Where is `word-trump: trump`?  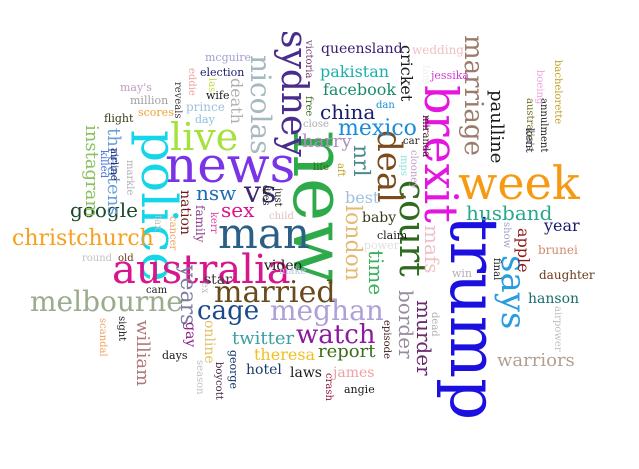
word-trump: trump is located at coordinates (473, 318).